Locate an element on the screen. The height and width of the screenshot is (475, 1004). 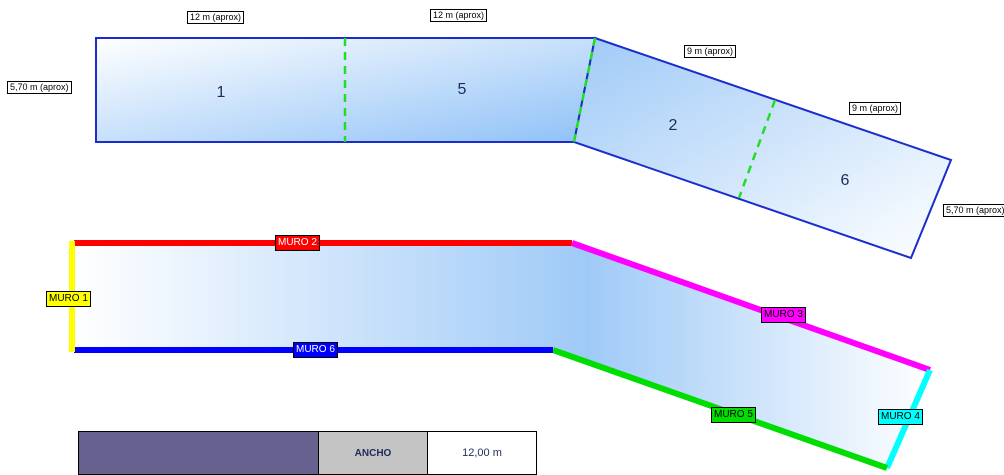
section-number-1: 1 is located at coordinates (221, 92).